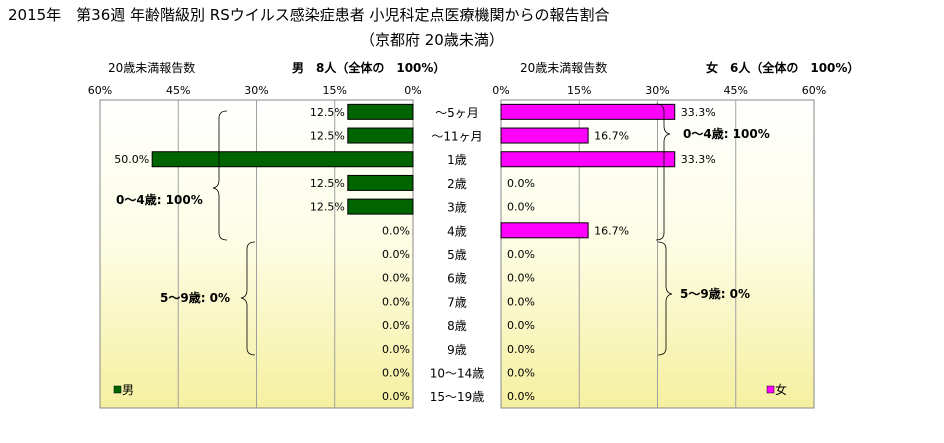 The image size is (944, 443). What do you see at coordinates (457, 373) in the screenshot?
I see `category-label: 10～14歳` at bounding box center [457, 373].